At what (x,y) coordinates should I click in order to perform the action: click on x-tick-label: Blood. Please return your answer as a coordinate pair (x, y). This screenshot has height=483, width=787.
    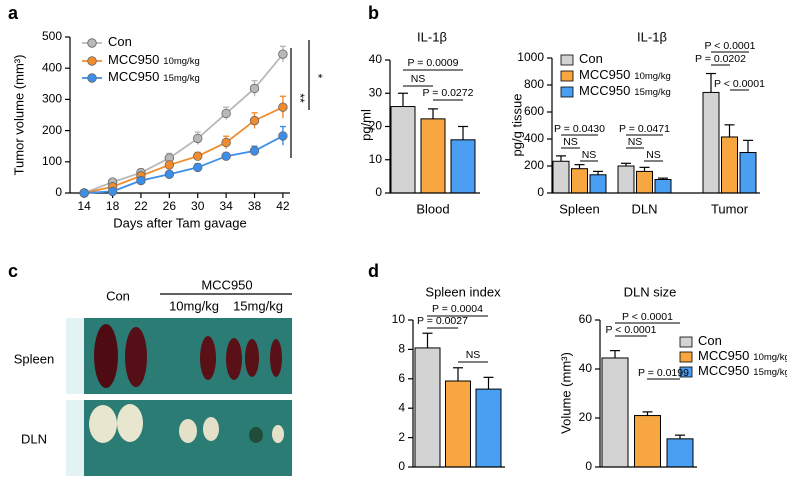
    Looking at the image, I should click on (432, 208).